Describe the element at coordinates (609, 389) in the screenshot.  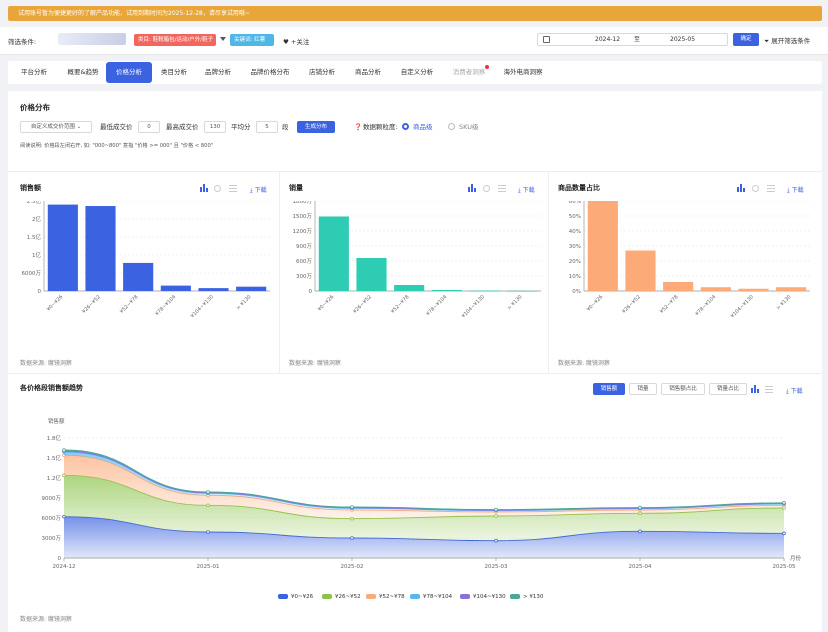
I see `trend-sales-button: 销售额` at that location.